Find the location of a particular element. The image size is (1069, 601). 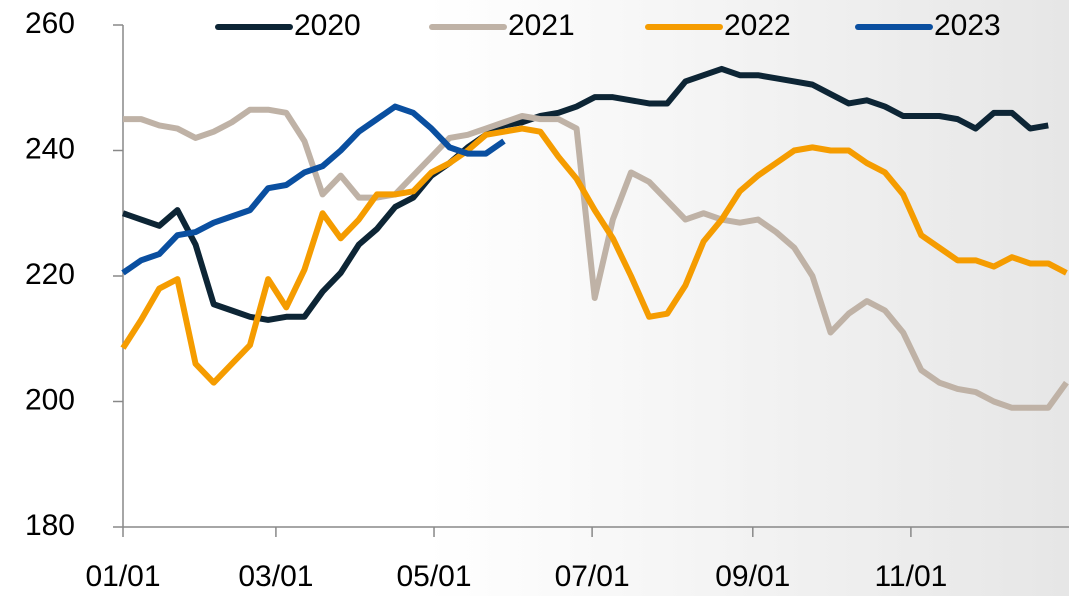

x-tick-label: 11/01 is located at coordinates (910, 576).